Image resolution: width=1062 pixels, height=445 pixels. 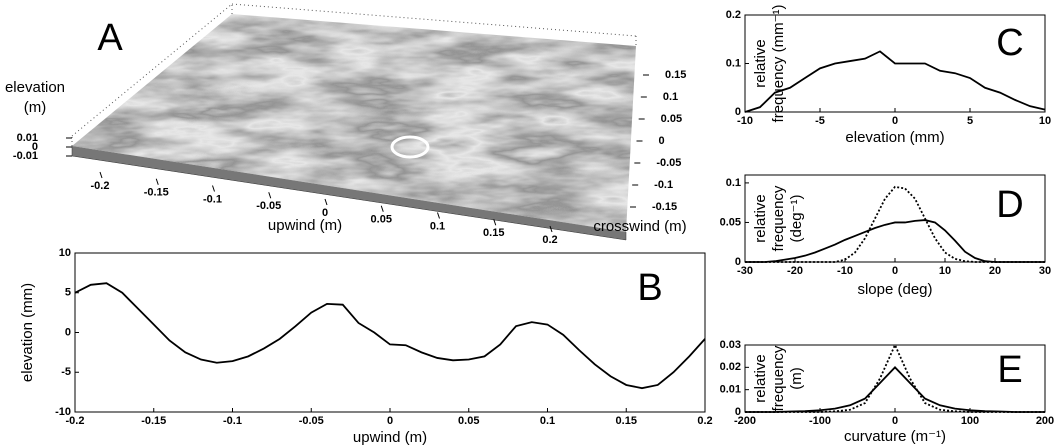 What do you see at coordinates (668, 163) in the screenshot?
I see `y-tick-label: -0.05` at bounding box center [668, 163].